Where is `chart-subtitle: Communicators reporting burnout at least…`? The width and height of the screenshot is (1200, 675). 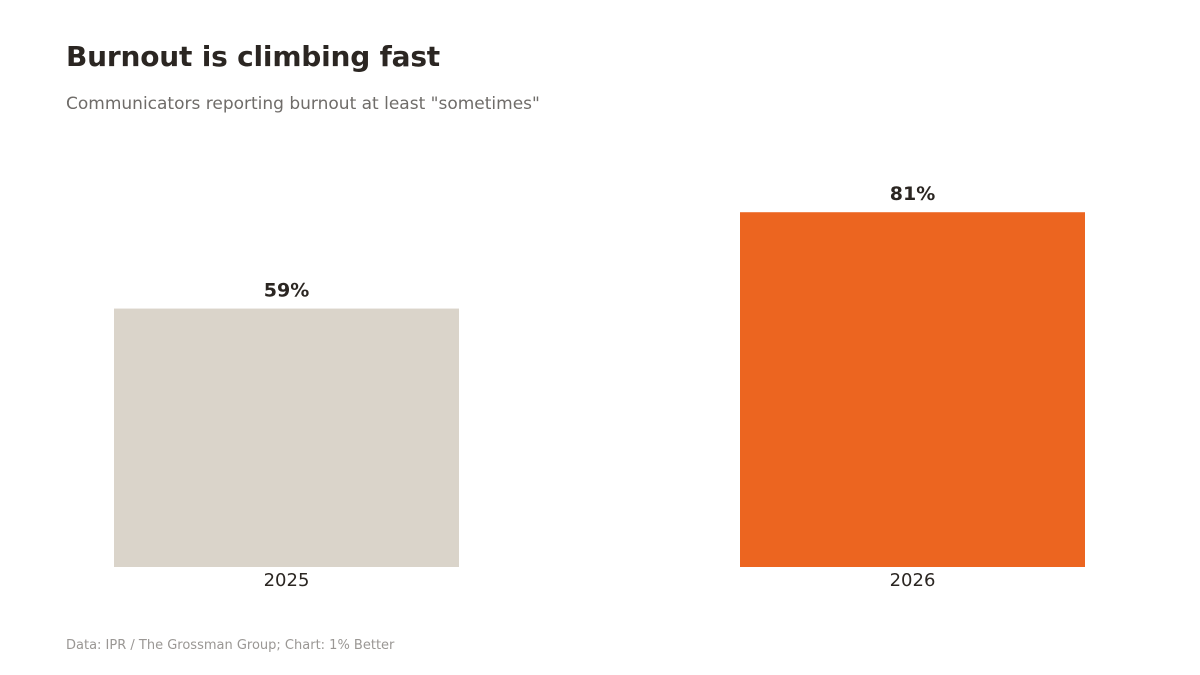 chart-subtitle: Communicators reporting burnout at least… is located at coordinates (303, 104).